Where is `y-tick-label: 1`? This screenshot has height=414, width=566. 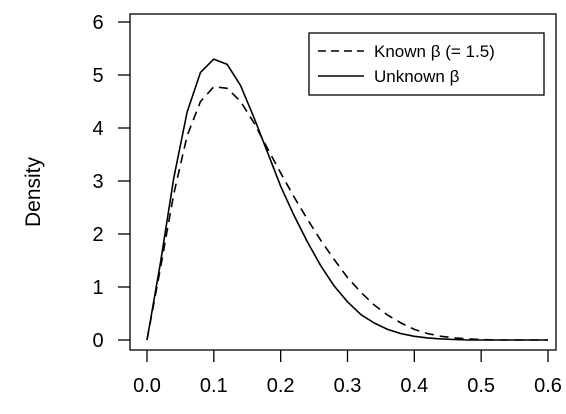 y-tick-label: 1 is located at coordinates (97, 288).